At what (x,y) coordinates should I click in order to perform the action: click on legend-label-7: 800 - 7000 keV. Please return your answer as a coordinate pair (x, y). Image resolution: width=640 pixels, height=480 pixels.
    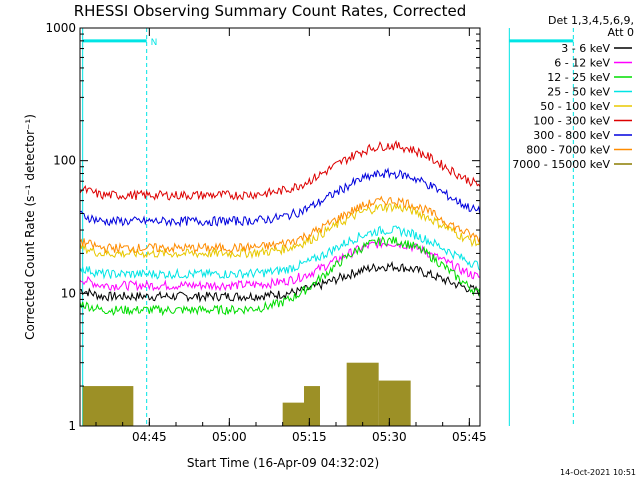
    Looking at the image, I should click on (568, 150).